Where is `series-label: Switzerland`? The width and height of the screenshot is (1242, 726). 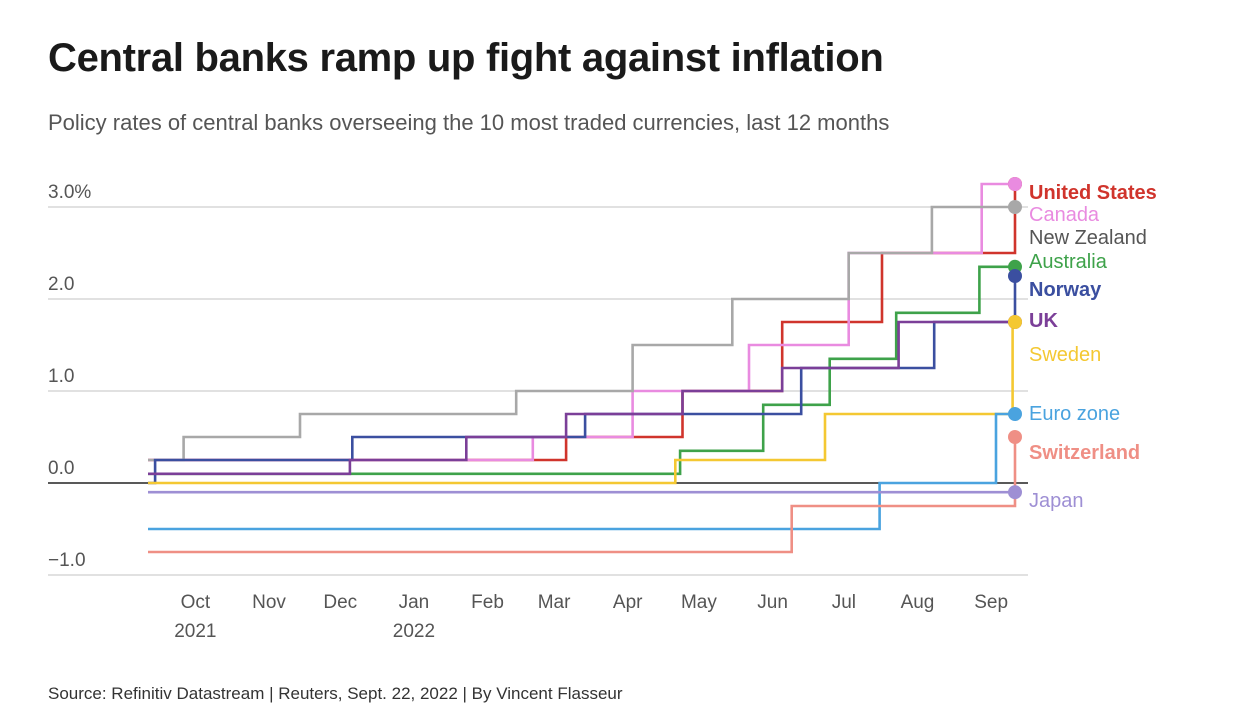
series-label: Switzerland is located at coordinates (1084, 453).